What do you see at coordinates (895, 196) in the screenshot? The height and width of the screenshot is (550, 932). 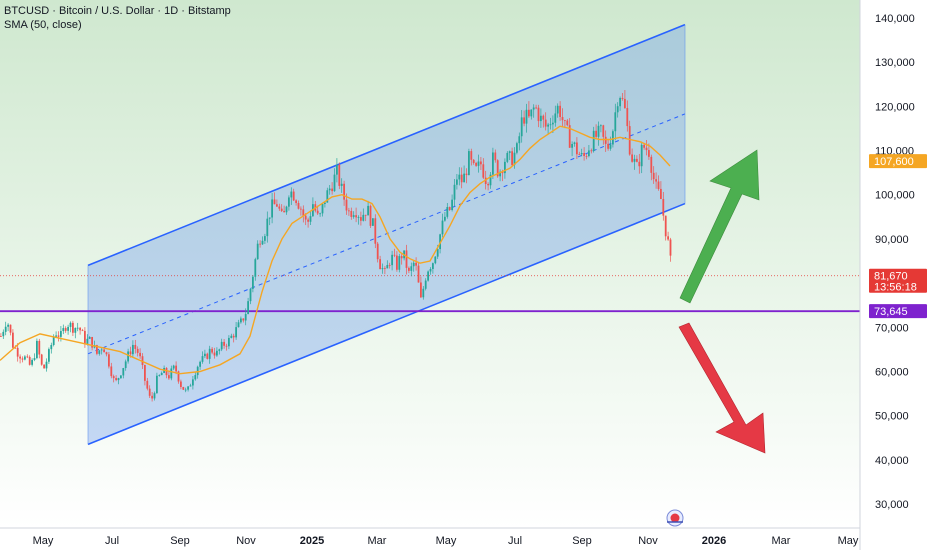 I see `price-tick-label: 100,000` at bounding box center [895, 196].